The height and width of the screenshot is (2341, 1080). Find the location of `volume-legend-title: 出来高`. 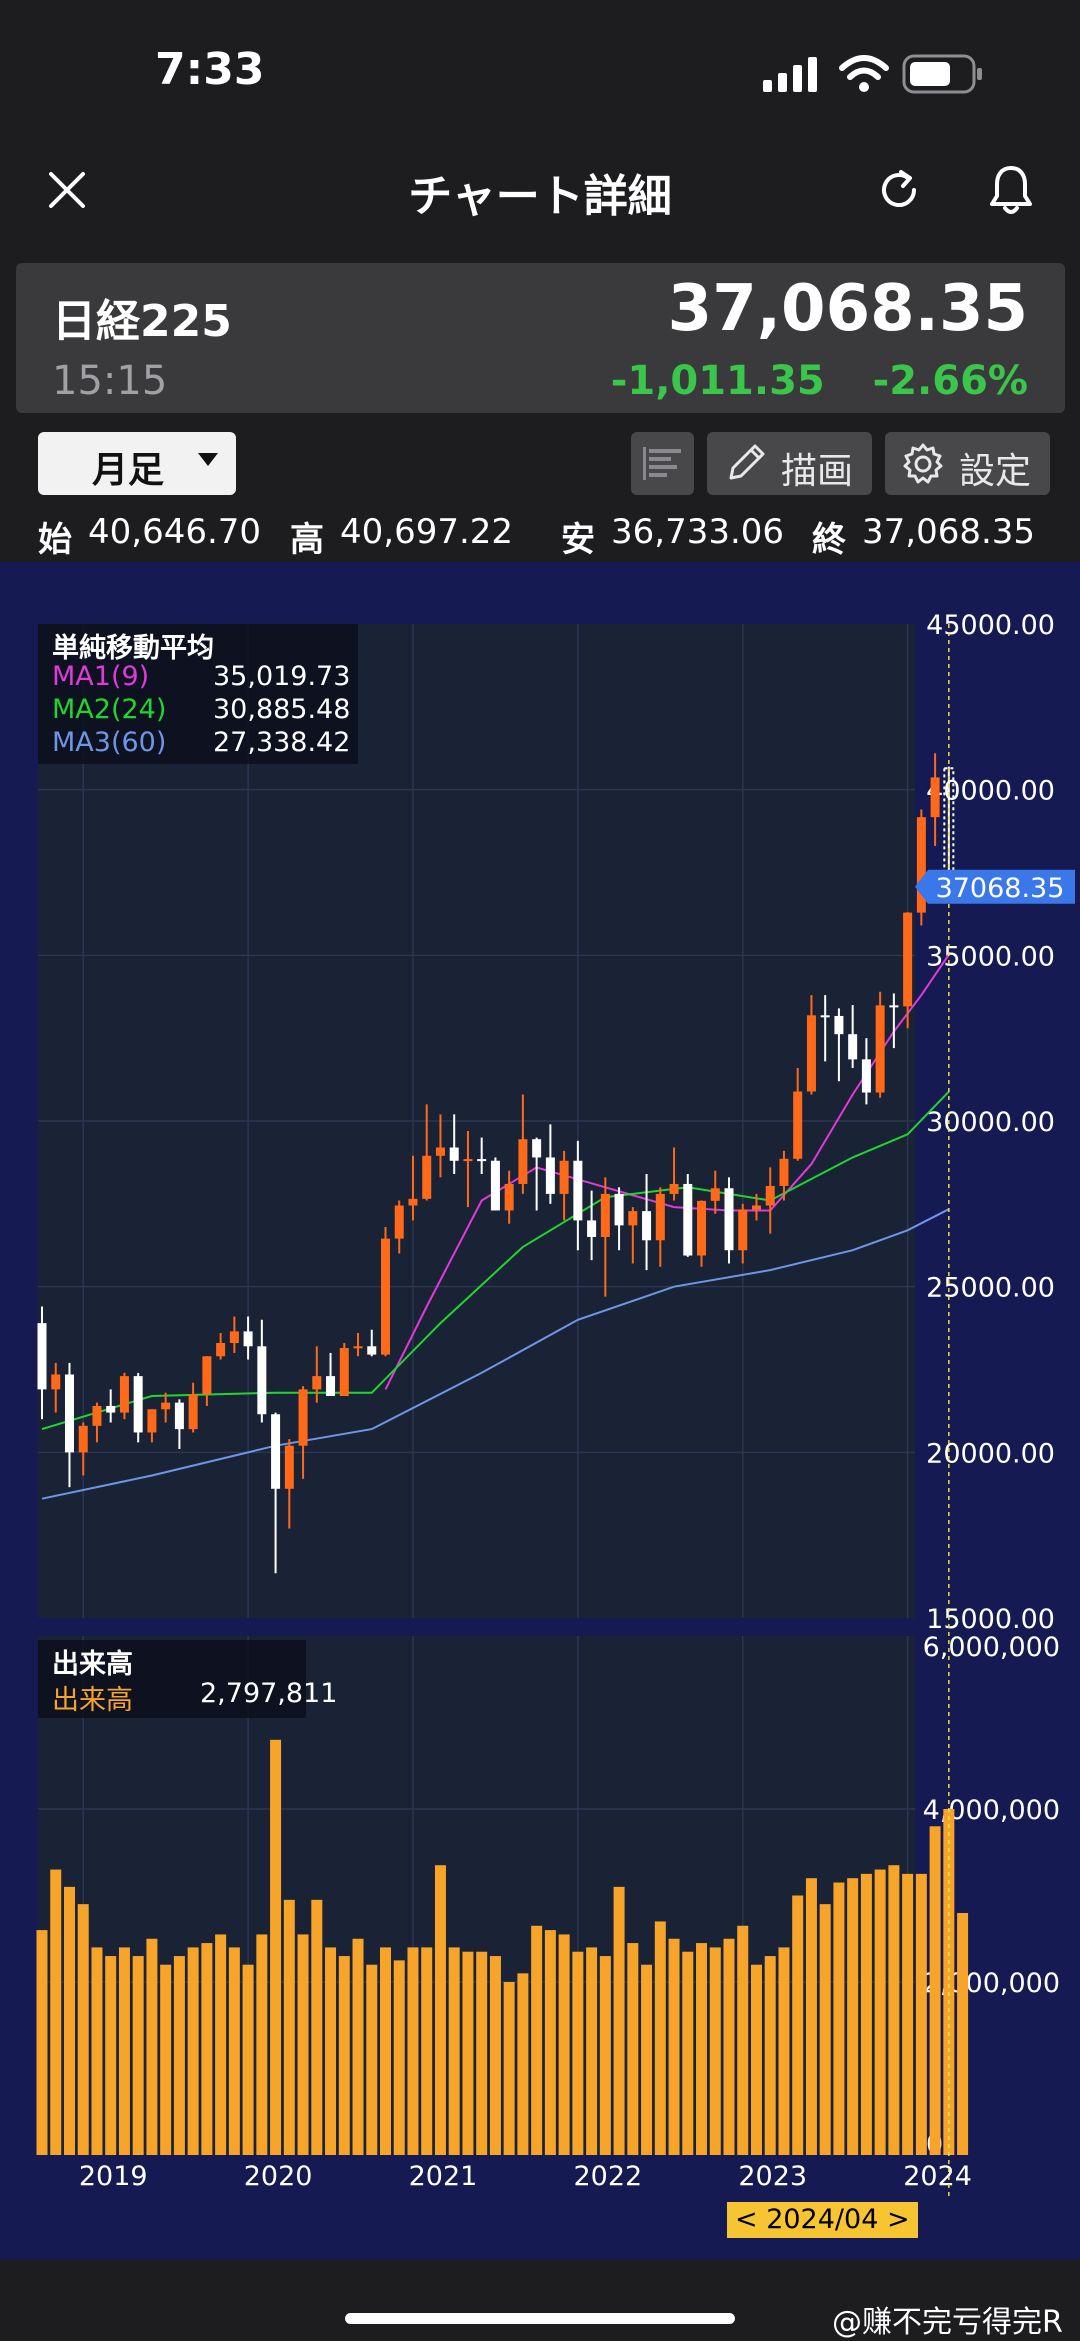

volume-legend-title: 出来高 is located at coordinates (92, 1664).